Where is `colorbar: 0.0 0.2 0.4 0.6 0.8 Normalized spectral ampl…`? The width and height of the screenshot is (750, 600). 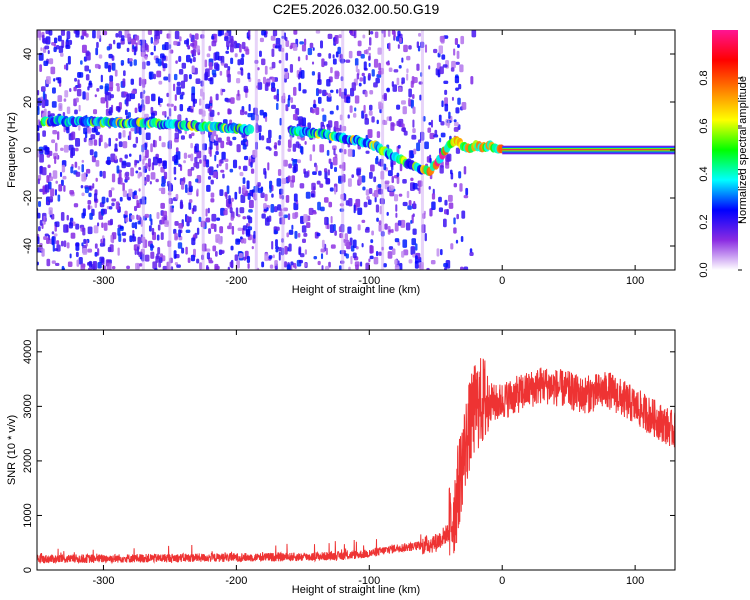 colorbar: 0.0 0.2 0.4 0.6 0.8 Normalized spectral ampl… is located at coordinates (723, 154).